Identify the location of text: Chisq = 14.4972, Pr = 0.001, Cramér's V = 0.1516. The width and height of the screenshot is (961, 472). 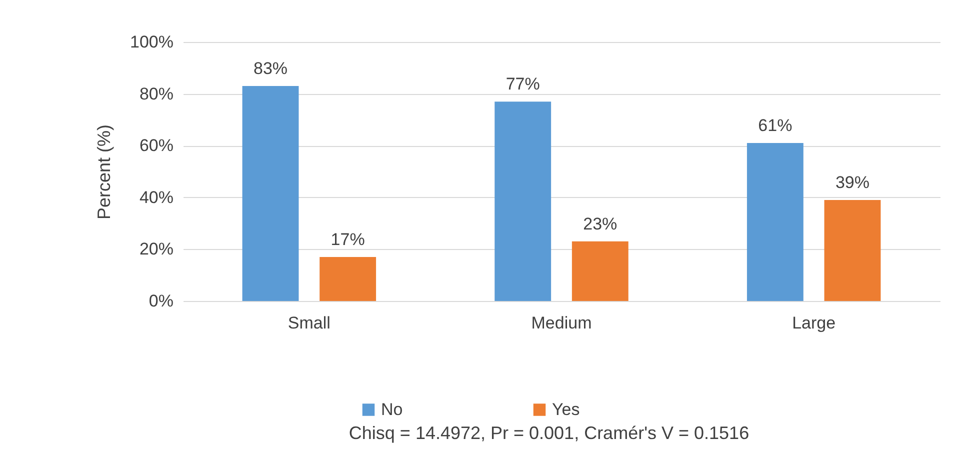
(549, 433).